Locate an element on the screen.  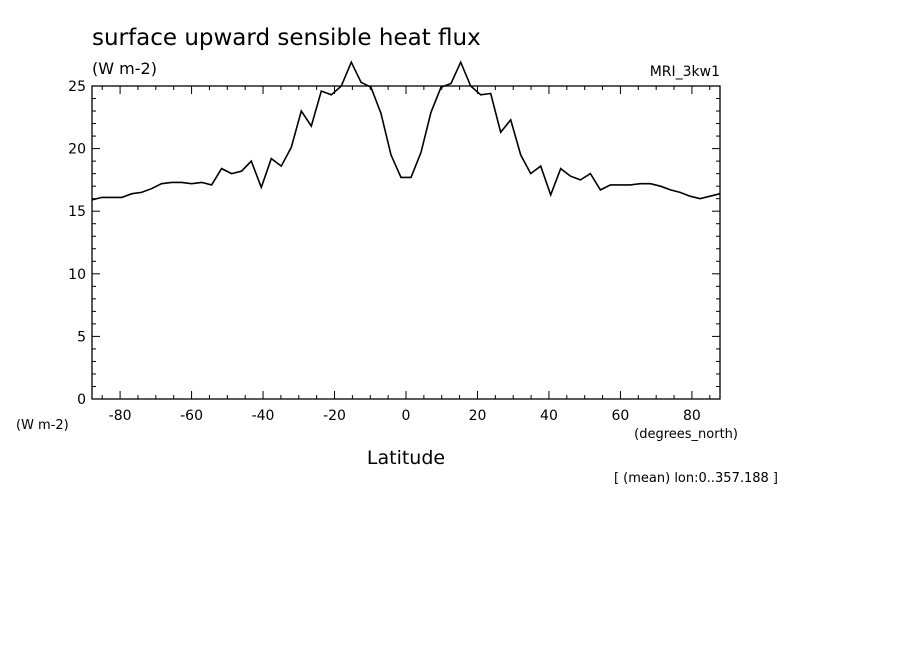
y-tick-label: 0 is located at coordinates (81, 400).